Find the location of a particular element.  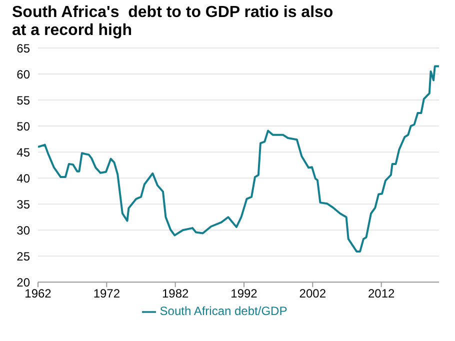

y-tick-label: 35 is located at coordinates (23, 204).